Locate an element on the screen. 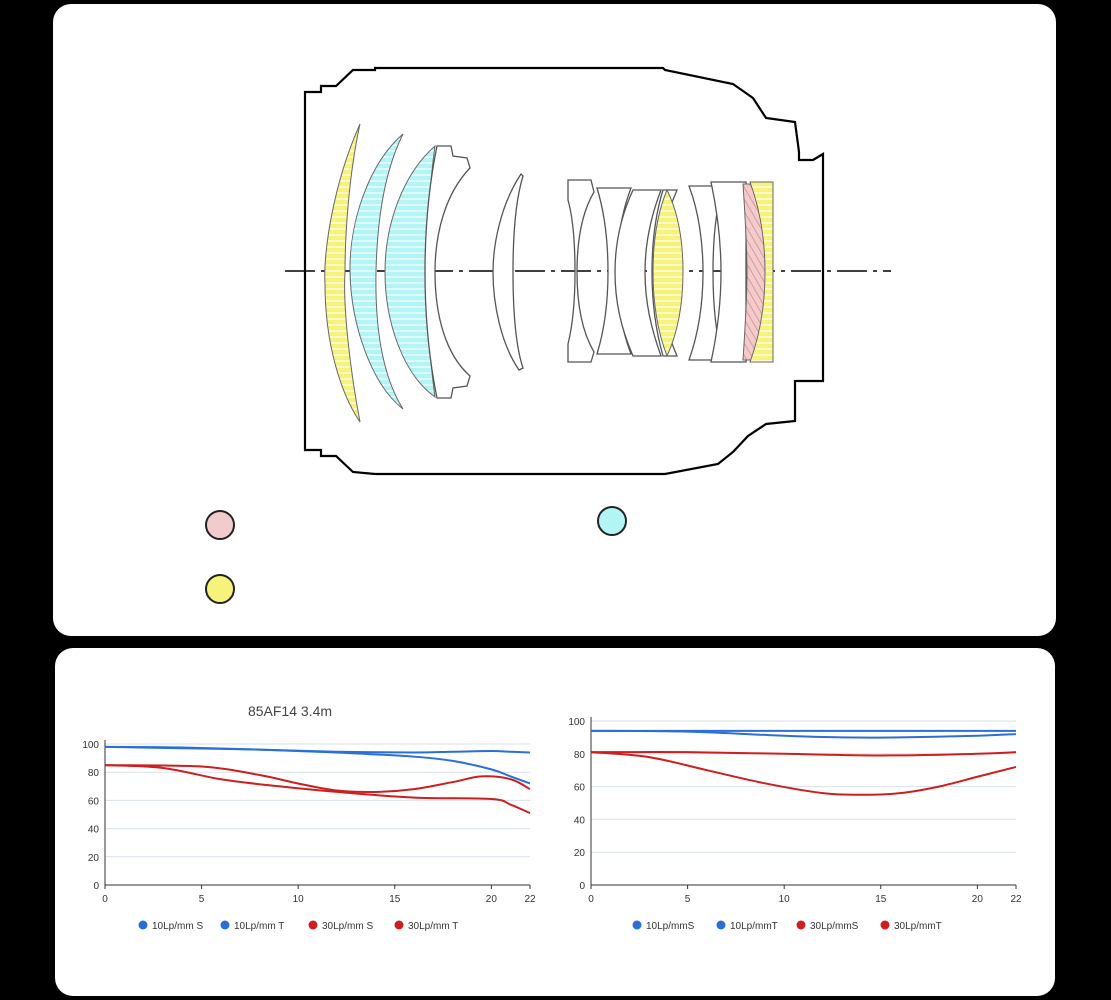 This screenshot has width=1111, height=1000. lens-element-10-yellow is located at coordinates (668, 273).